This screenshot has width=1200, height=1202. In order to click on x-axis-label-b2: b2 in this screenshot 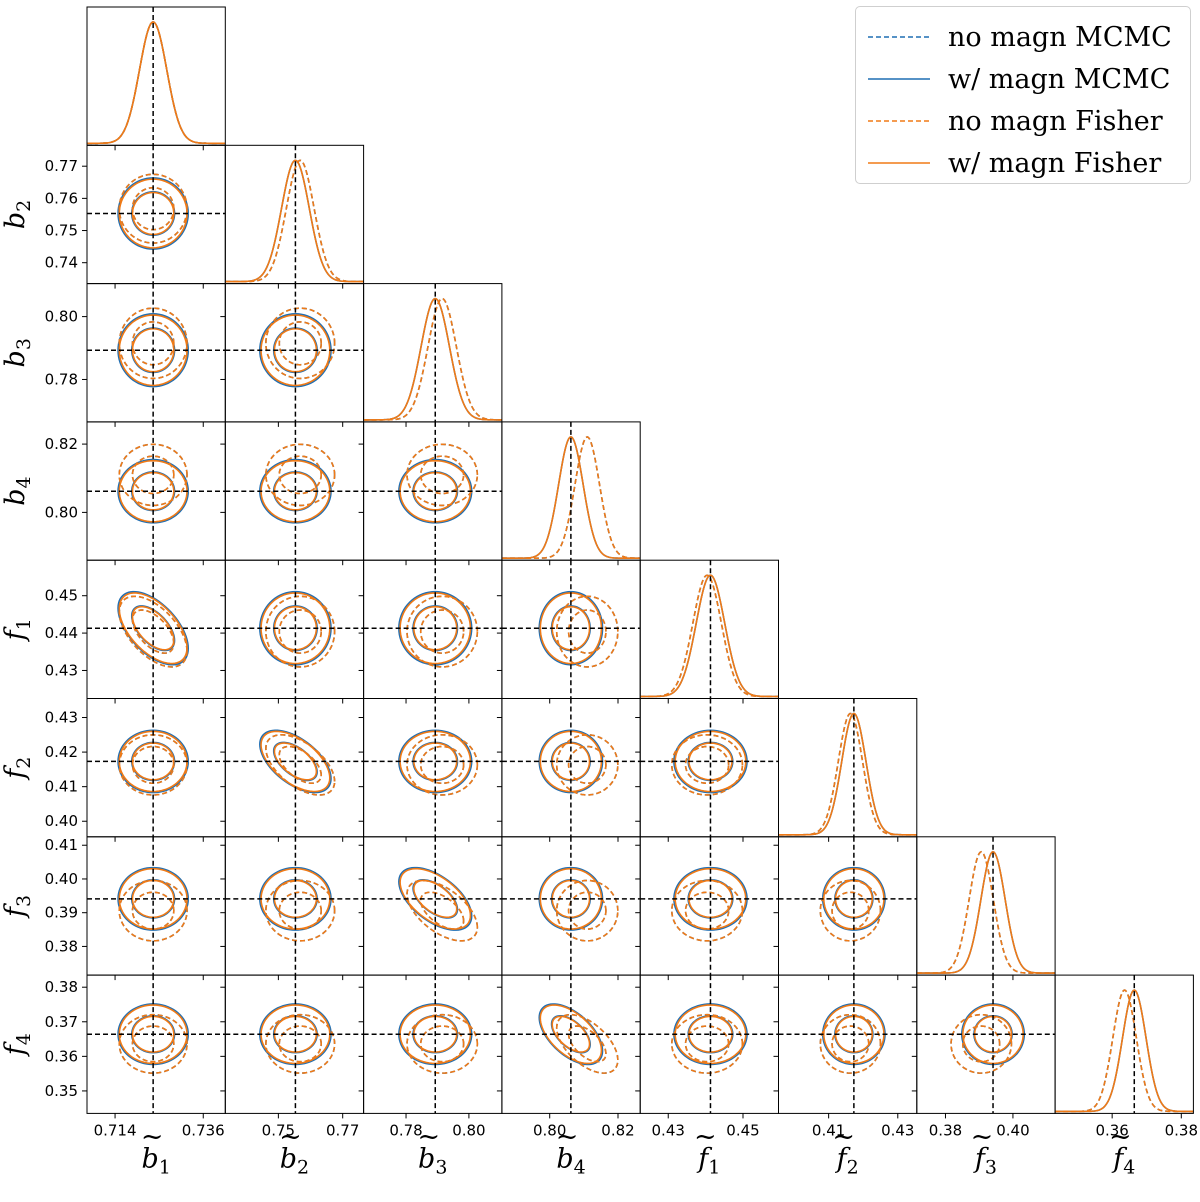, I will do `click(294, 1160)`.